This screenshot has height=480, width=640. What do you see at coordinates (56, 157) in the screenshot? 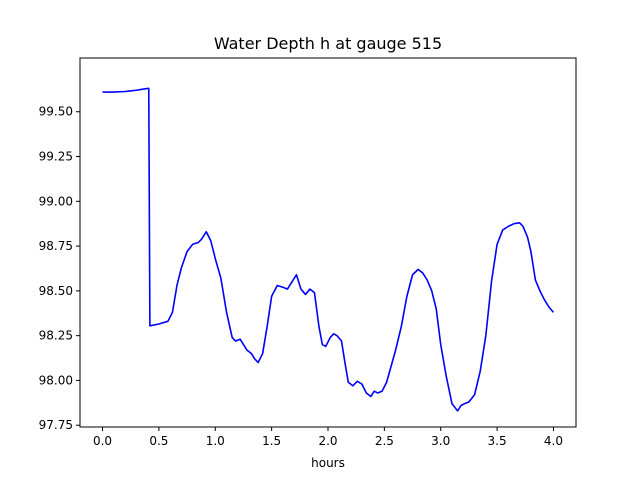
I see `y-tick-label: 99.25` at bounding box center [56, 157].